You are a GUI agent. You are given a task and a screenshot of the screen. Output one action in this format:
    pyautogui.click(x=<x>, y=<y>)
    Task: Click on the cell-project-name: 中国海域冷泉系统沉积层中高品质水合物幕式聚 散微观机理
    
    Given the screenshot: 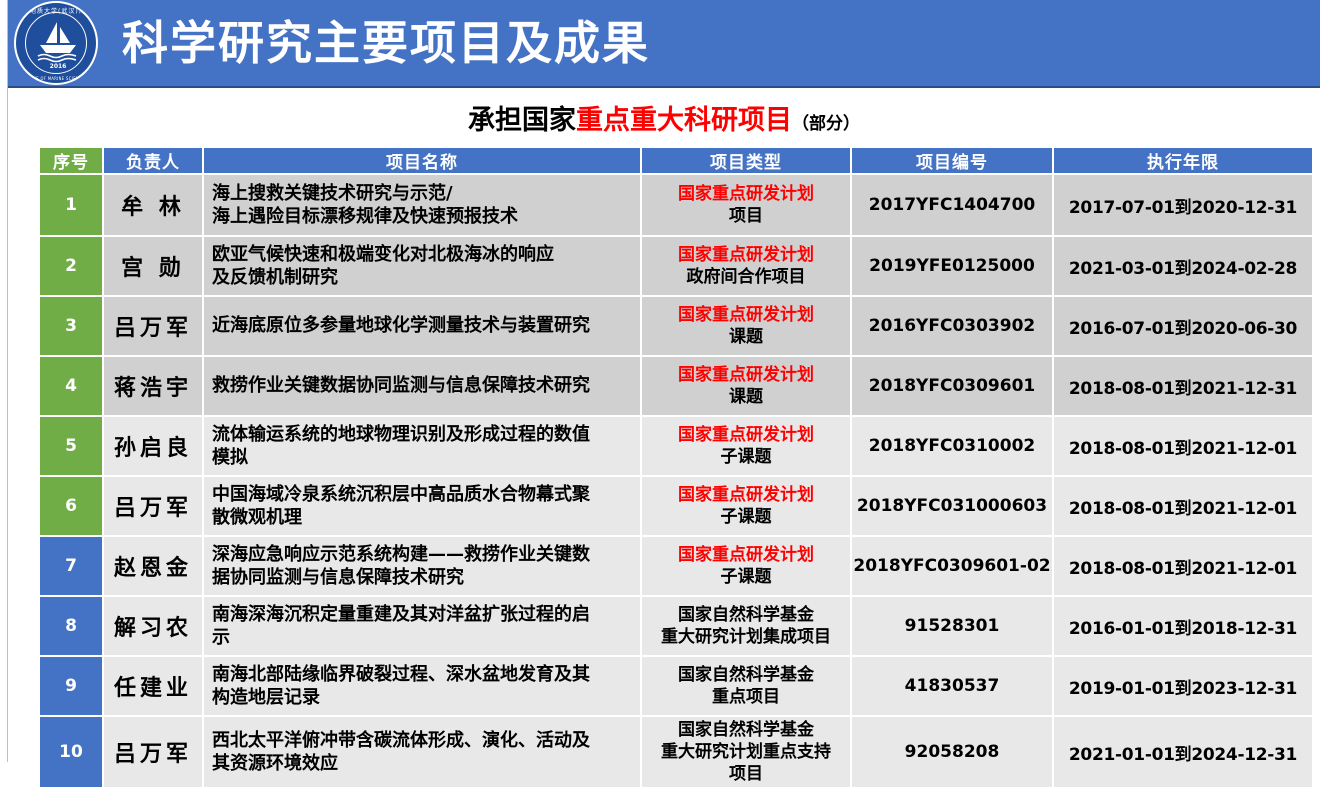 What is the action you would take?
    pyautogui.click(x=422, y=506)
    